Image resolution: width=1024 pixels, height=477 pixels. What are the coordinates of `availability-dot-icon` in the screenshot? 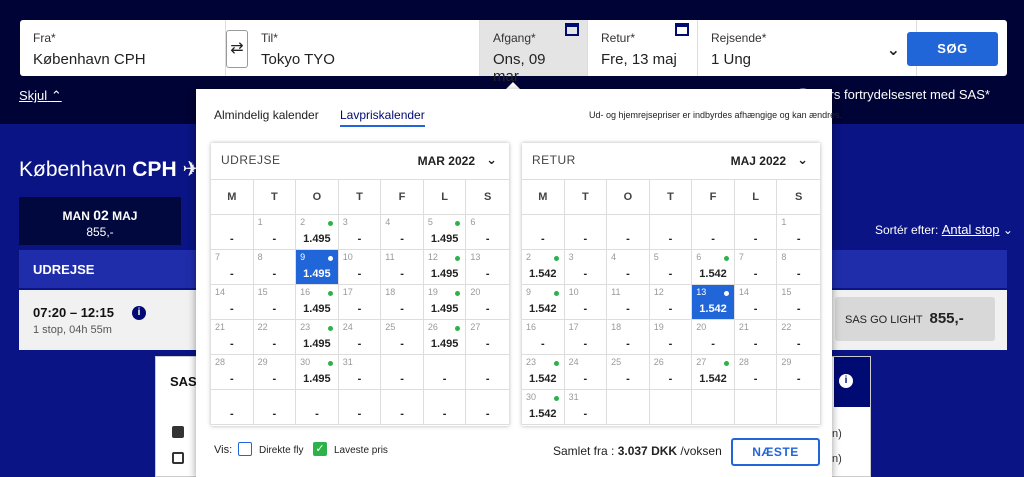 It's located at (458, 223).